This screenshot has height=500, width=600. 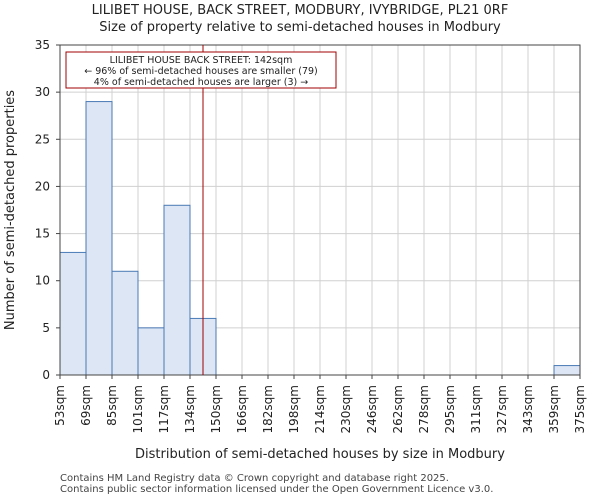 I want to click on x-tick-label: 134sqm, so click(x=190, y=409).